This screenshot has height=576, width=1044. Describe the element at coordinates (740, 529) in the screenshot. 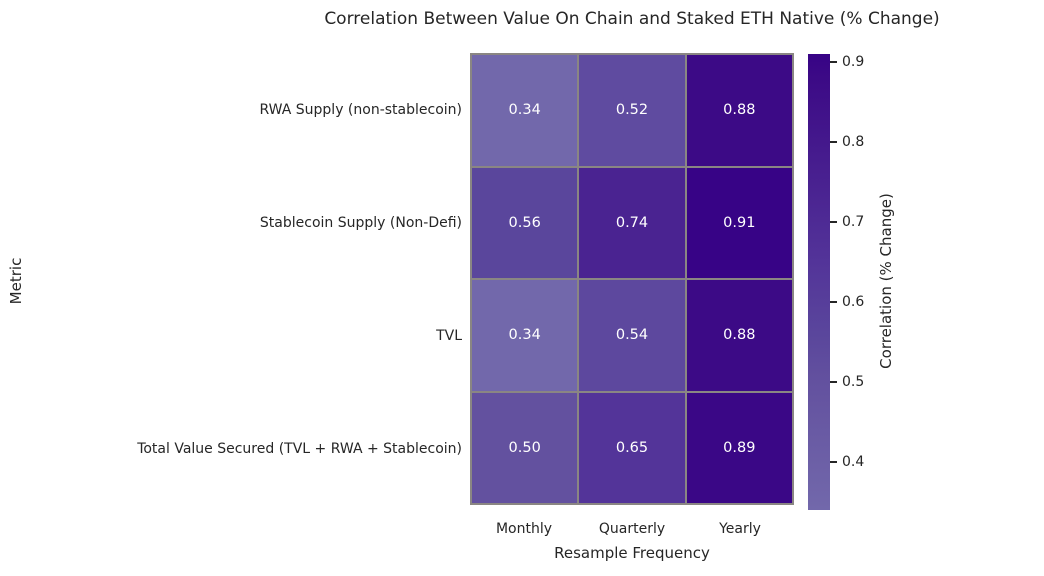

I see `x-tick-label: Yearly` at that location.